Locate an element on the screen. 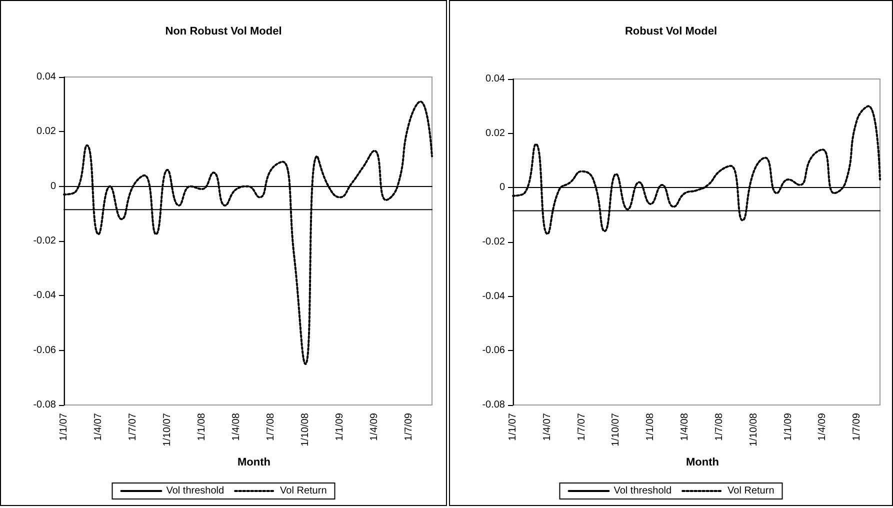 The width and height of the screenshot is (893, 508). chart-title: Robust Vol Model is located at coordinates (671, 32).